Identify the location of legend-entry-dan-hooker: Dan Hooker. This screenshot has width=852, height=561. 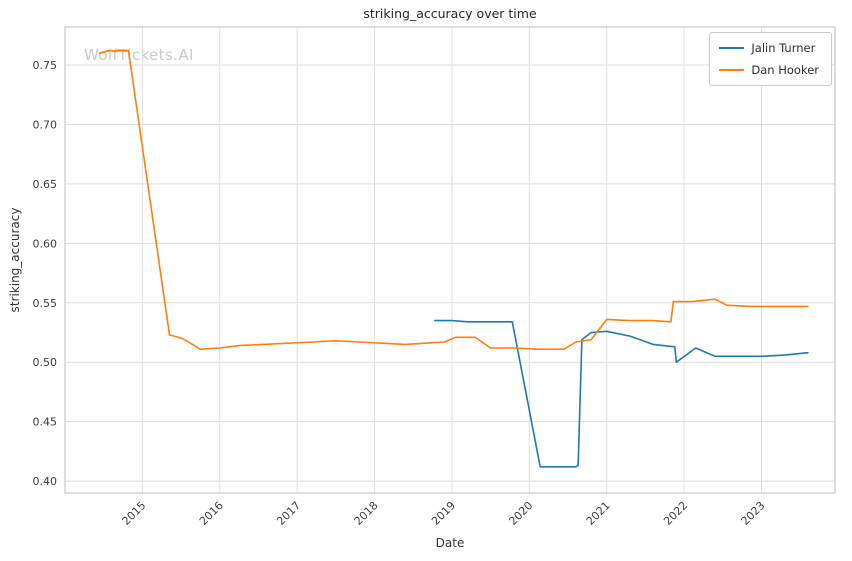
(769, 70).